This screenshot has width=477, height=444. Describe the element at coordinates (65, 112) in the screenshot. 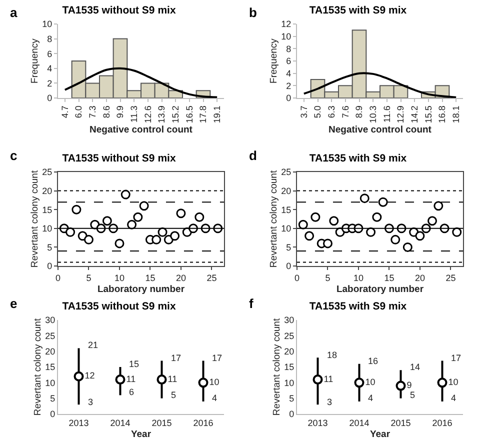

I see `x-tick-label: 4.7` at that location.